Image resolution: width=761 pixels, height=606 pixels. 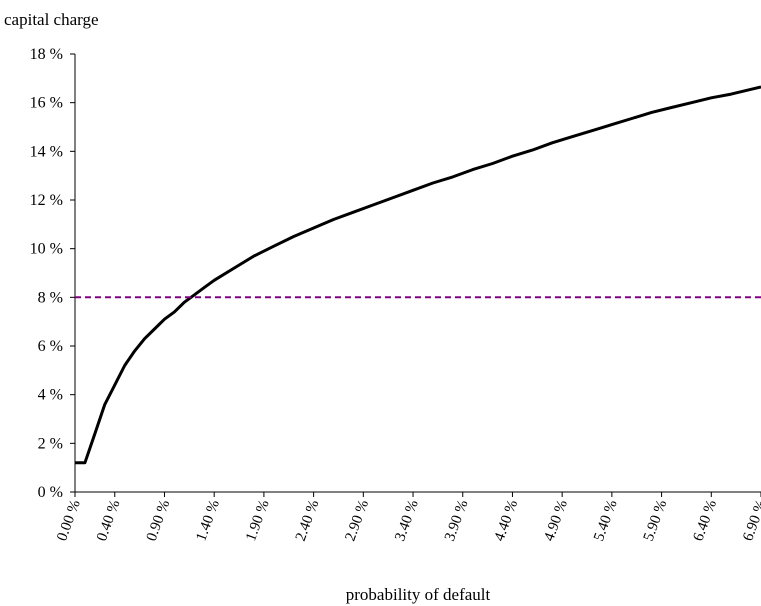 I want to click on x-tick-label: 2.90 %, so click(x=358, y=520).